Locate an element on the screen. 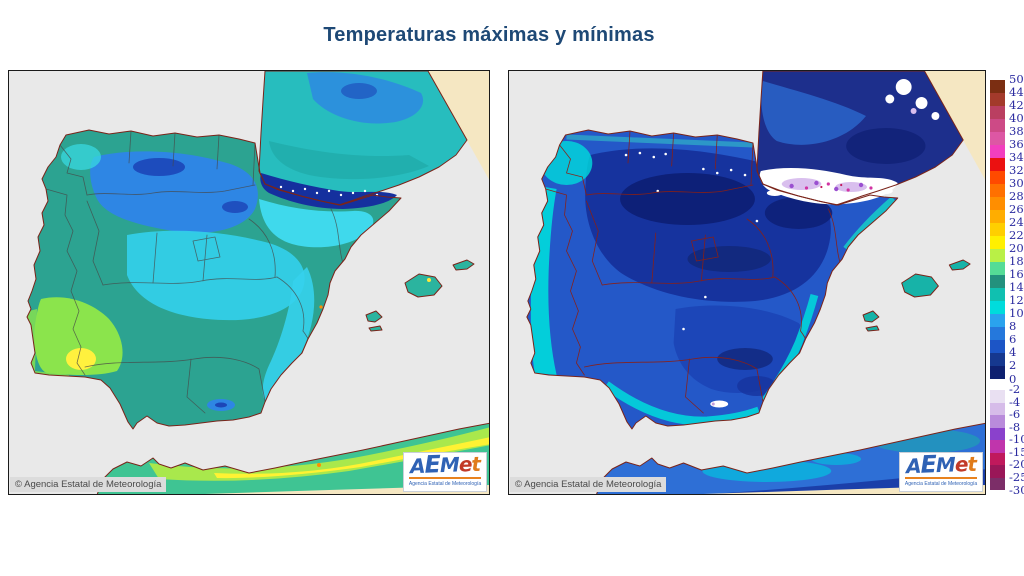 Image resolution: width=1024 pixels, height=576 pixels. scale-label: 12 is located at coordinates (1016, 300).